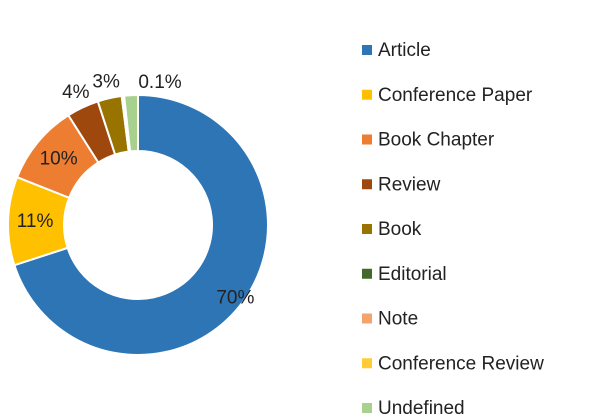 Image resolution: width=590 pixels, height=417 pixels. I want to click on legend-label: Conference Review, so click(461, 363).